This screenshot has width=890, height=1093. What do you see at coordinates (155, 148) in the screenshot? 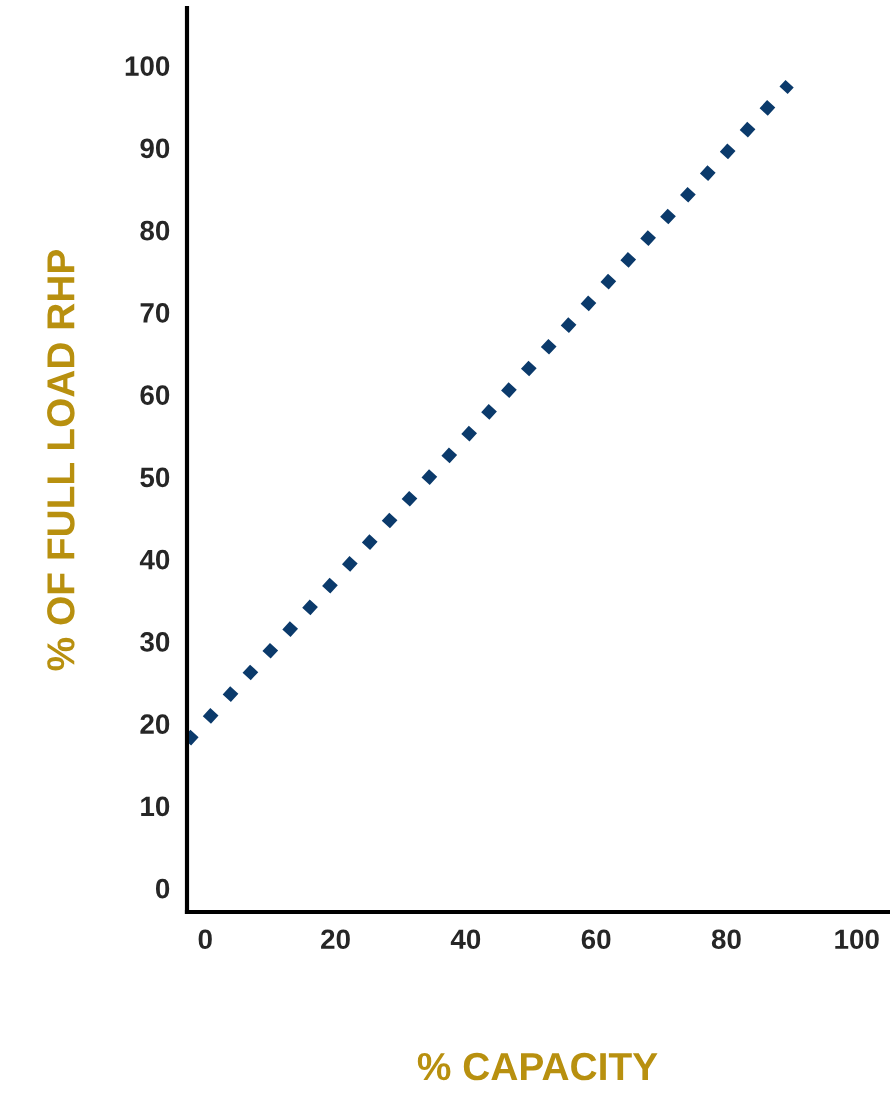
I see `y-tick-label: 90` at bounding box center [155, 148].